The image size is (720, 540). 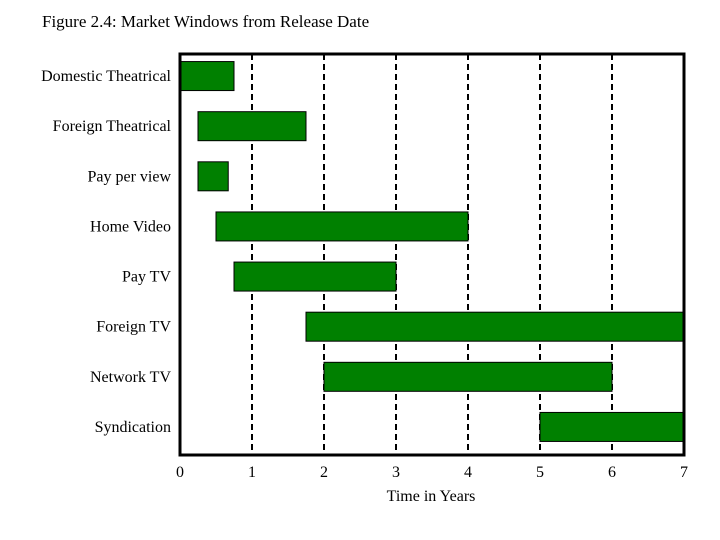 I want to click on bar-network-tv, so click(x=468, y=376).